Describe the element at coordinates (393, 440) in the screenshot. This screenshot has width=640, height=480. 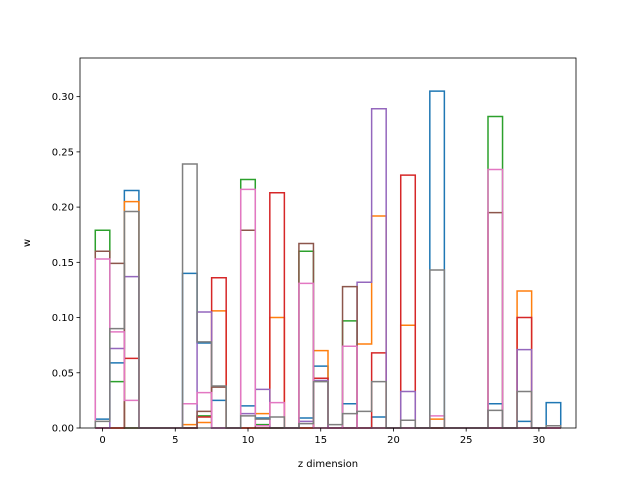
I see `x-tick-label: 20` at that location.